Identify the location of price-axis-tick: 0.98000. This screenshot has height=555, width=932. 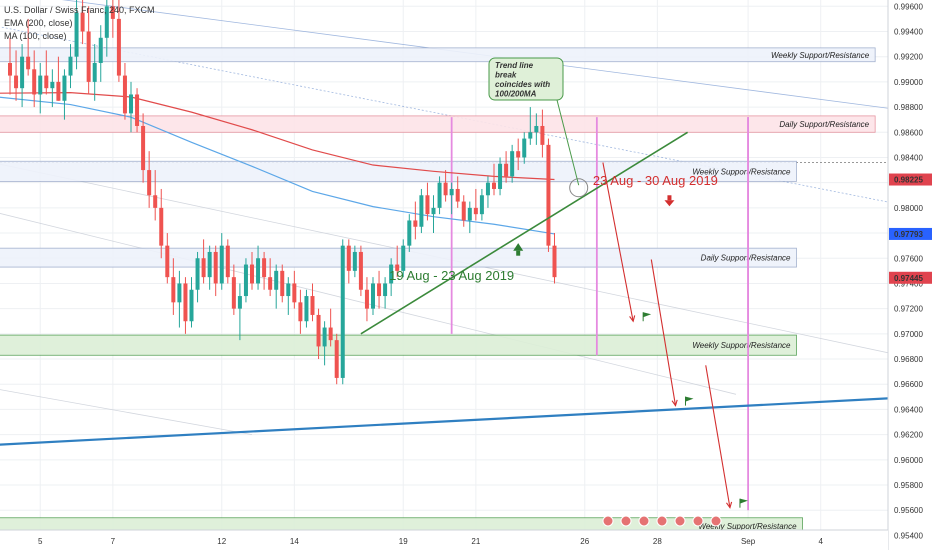
(908, 208).